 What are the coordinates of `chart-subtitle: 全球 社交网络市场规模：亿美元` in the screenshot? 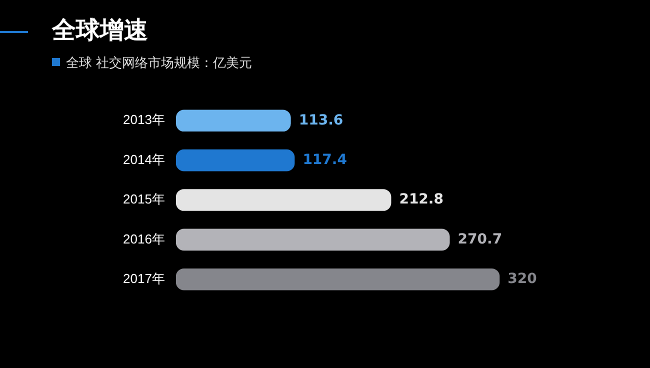 It's located at (159, 63).